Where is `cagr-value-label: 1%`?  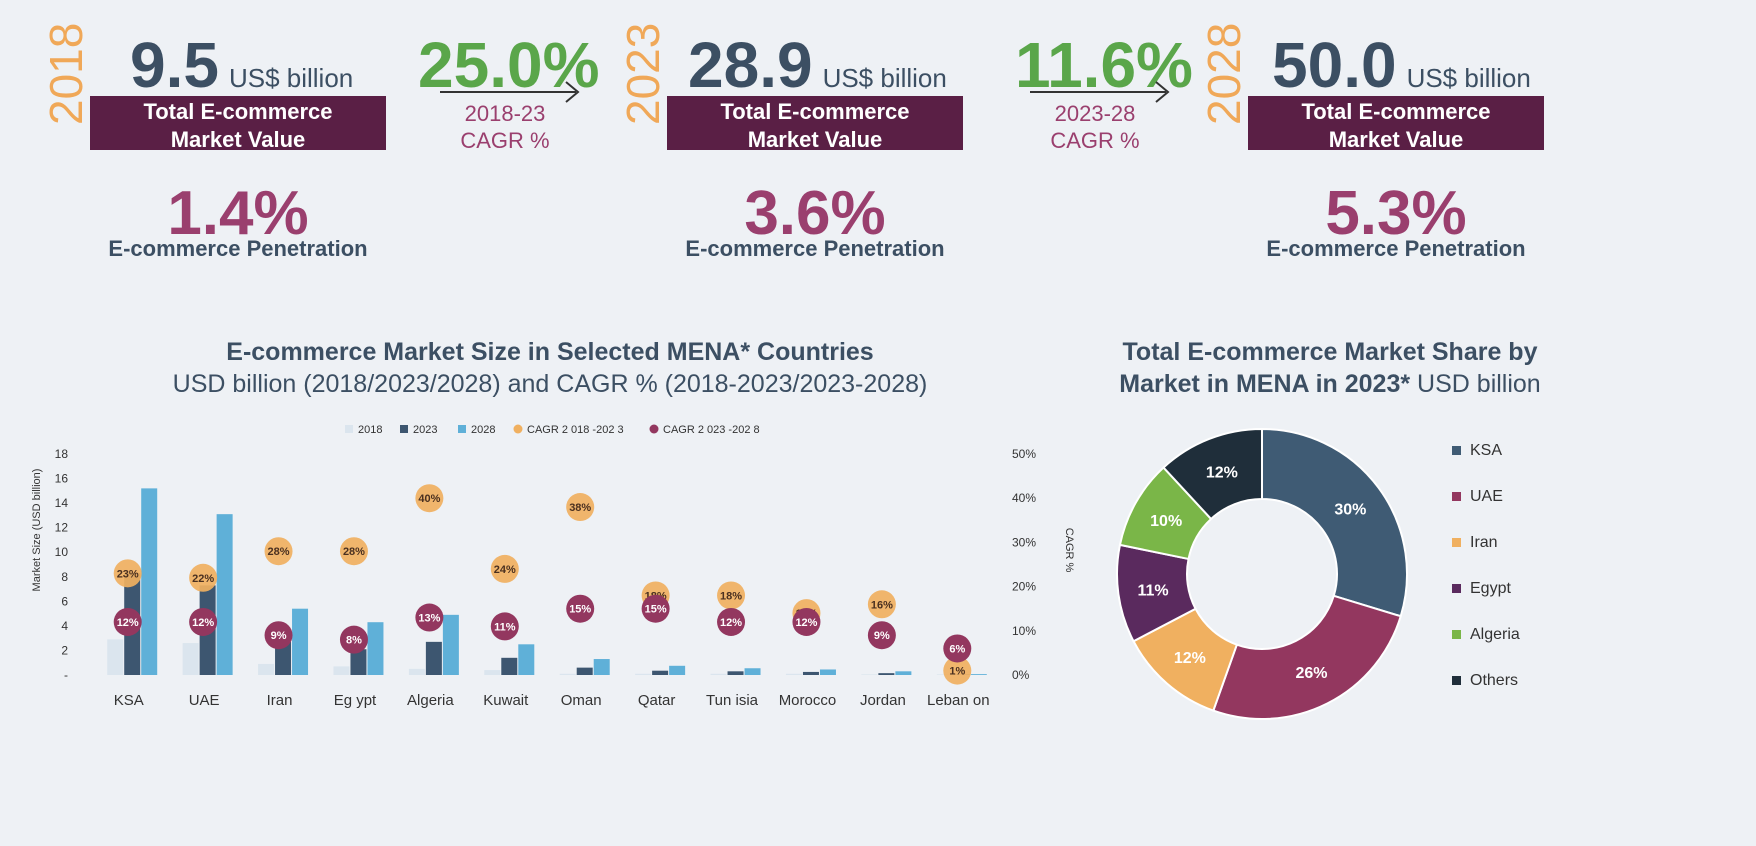
cagr-value-label: 1% is located at coordinates (957, 672).